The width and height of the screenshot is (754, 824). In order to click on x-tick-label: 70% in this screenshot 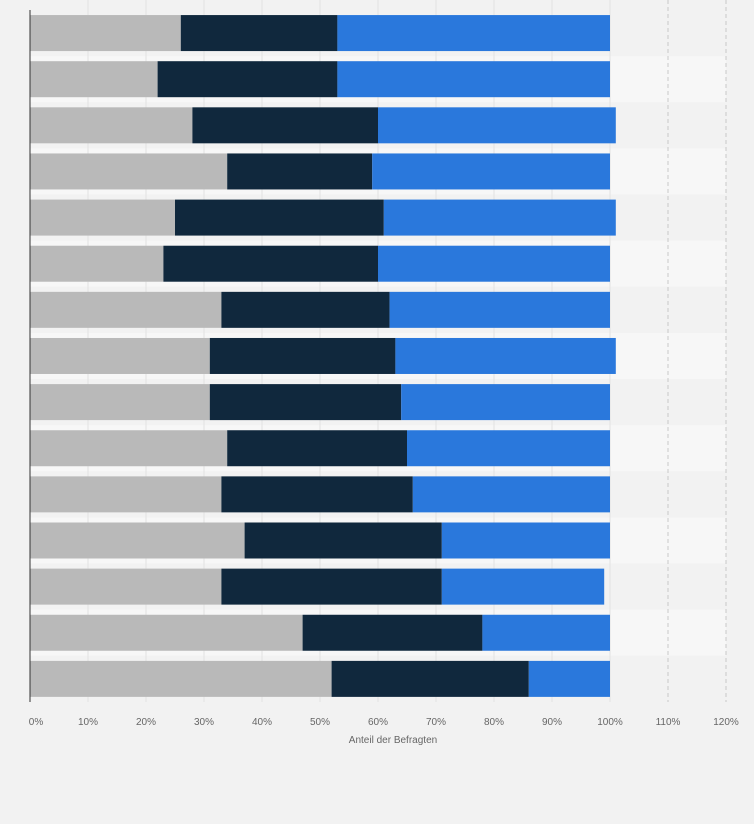, I will do `click(436, 722)`.